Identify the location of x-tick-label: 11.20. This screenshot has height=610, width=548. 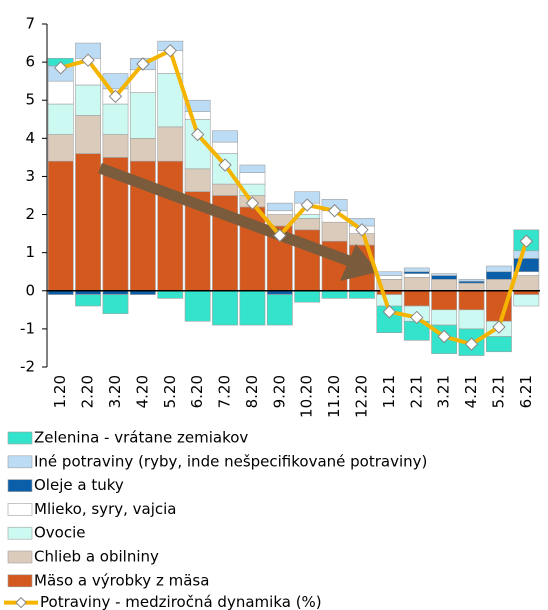
(334, 396).